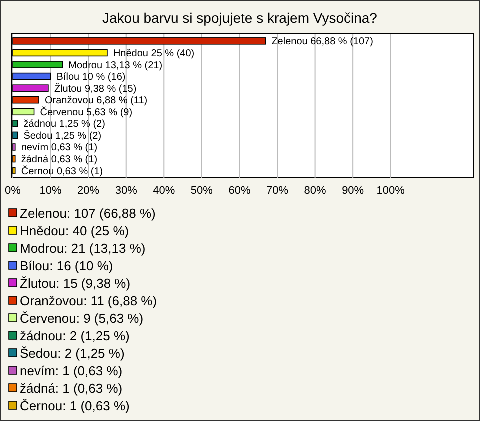 The width and height of the screenshot is (480, 421). Describe the element at coordinates (89, 301) in the screenshot. I see `legend-label: Oranžovou: 11 (6,88 %)` at that location.